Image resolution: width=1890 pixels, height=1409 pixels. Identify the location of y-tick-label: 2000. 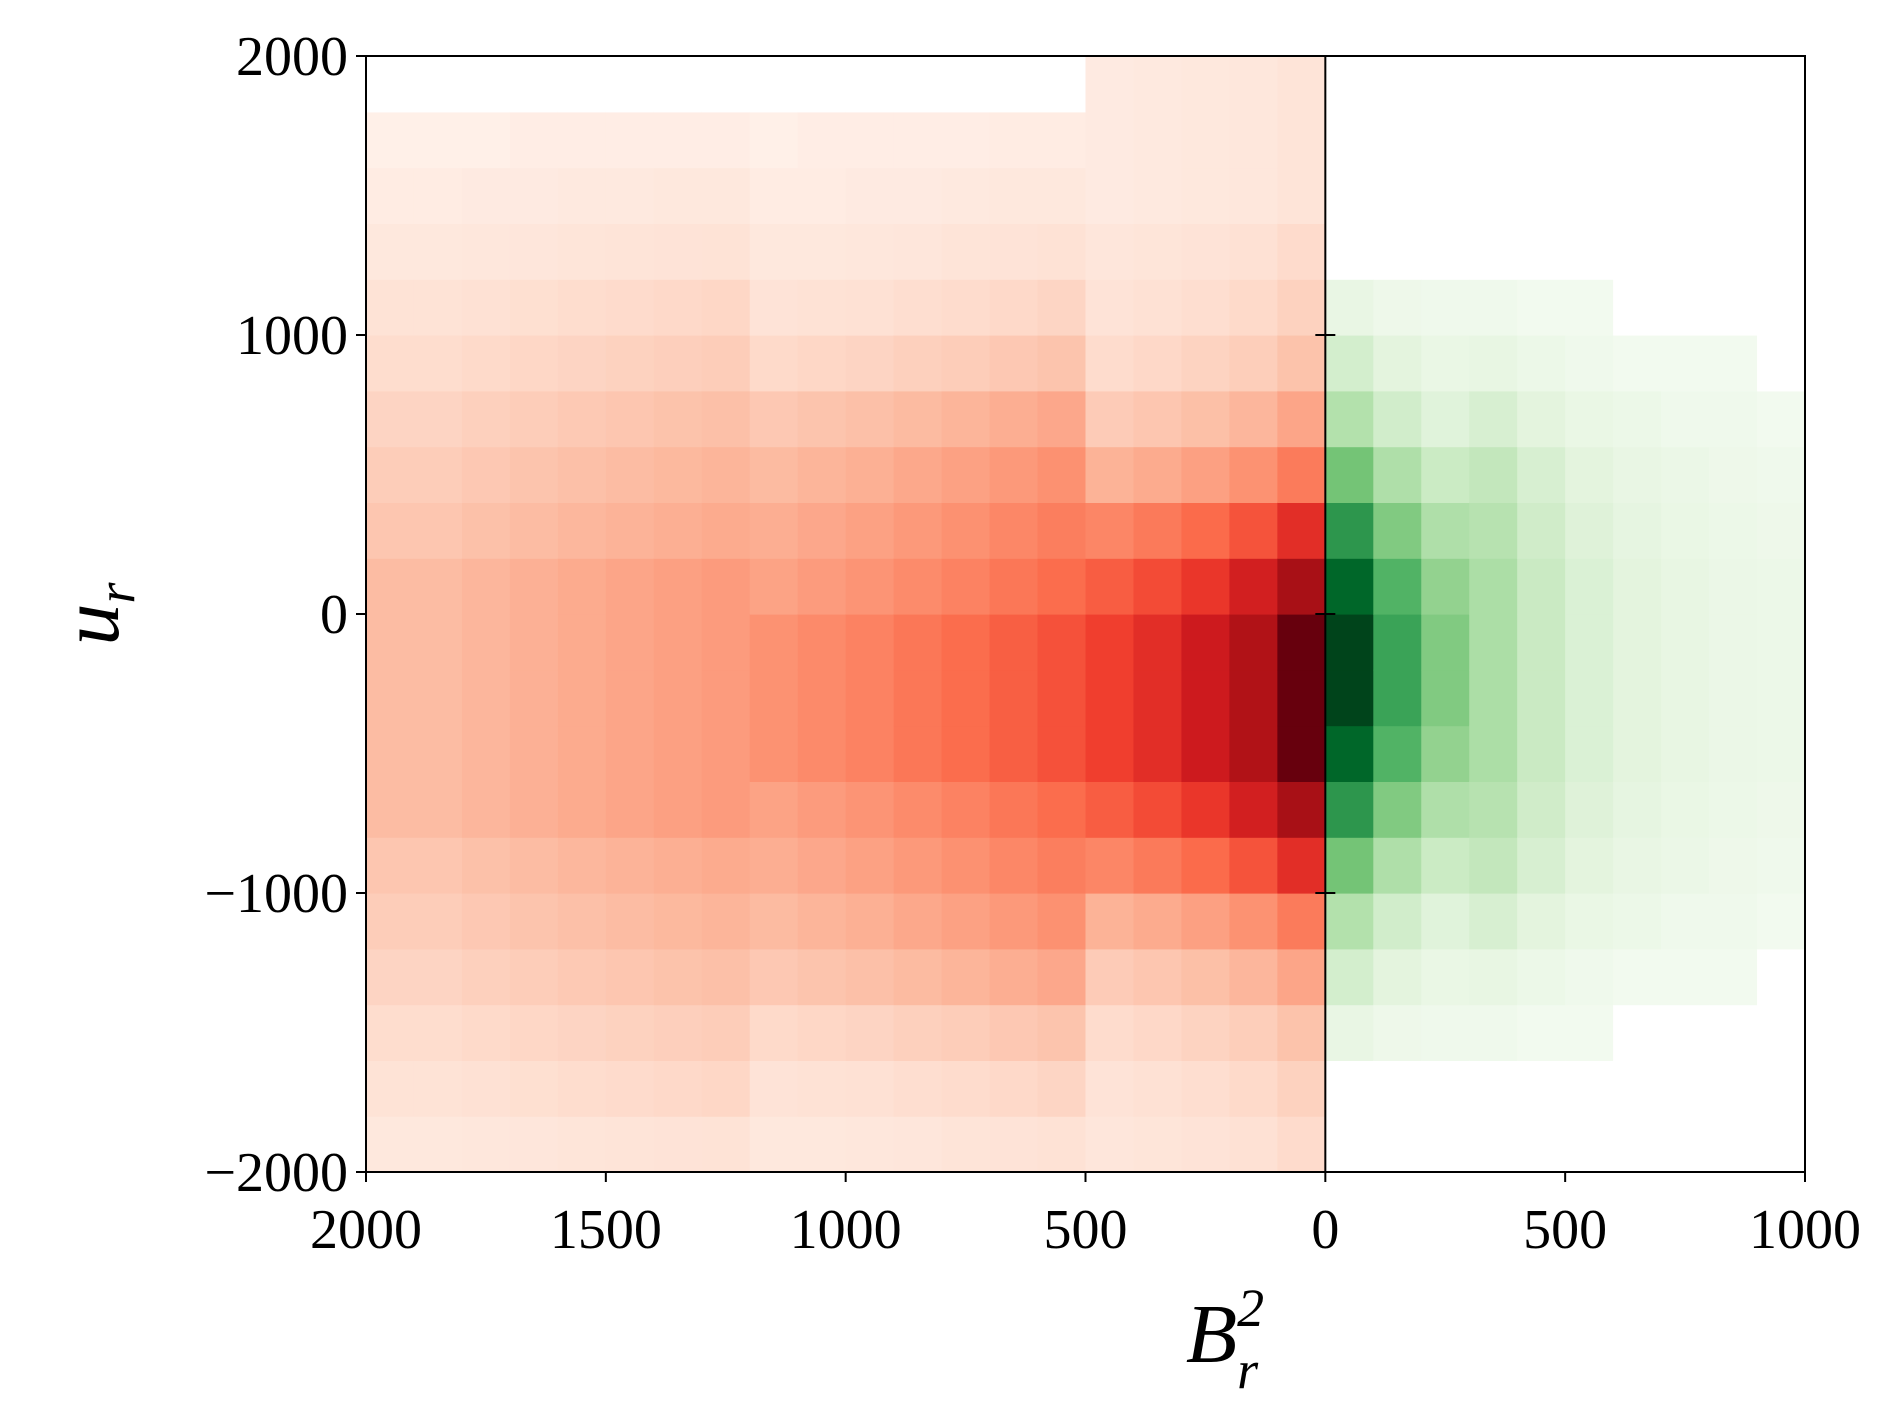
(292, 57).